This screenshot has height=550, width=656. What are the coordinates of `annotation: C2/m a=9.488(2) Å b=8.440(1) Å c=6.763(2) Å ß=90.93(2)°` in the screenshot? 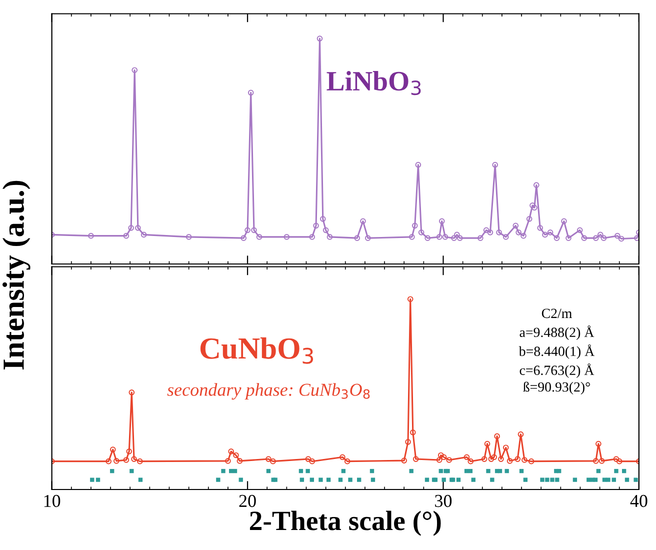 It's located at (556, 351).